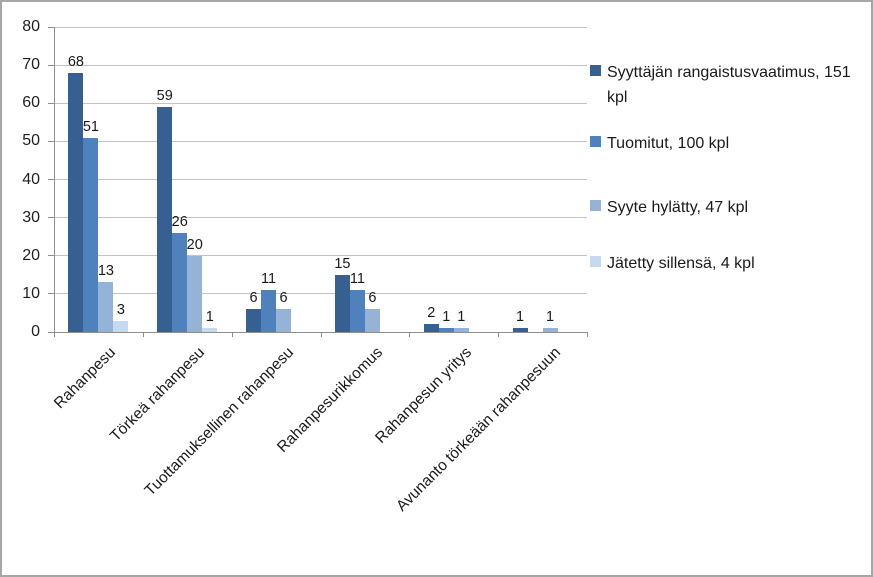  I want to click on legend-item: Syyttäjän rangaistusvaatimus, 151 kpl, so click(724, 85).